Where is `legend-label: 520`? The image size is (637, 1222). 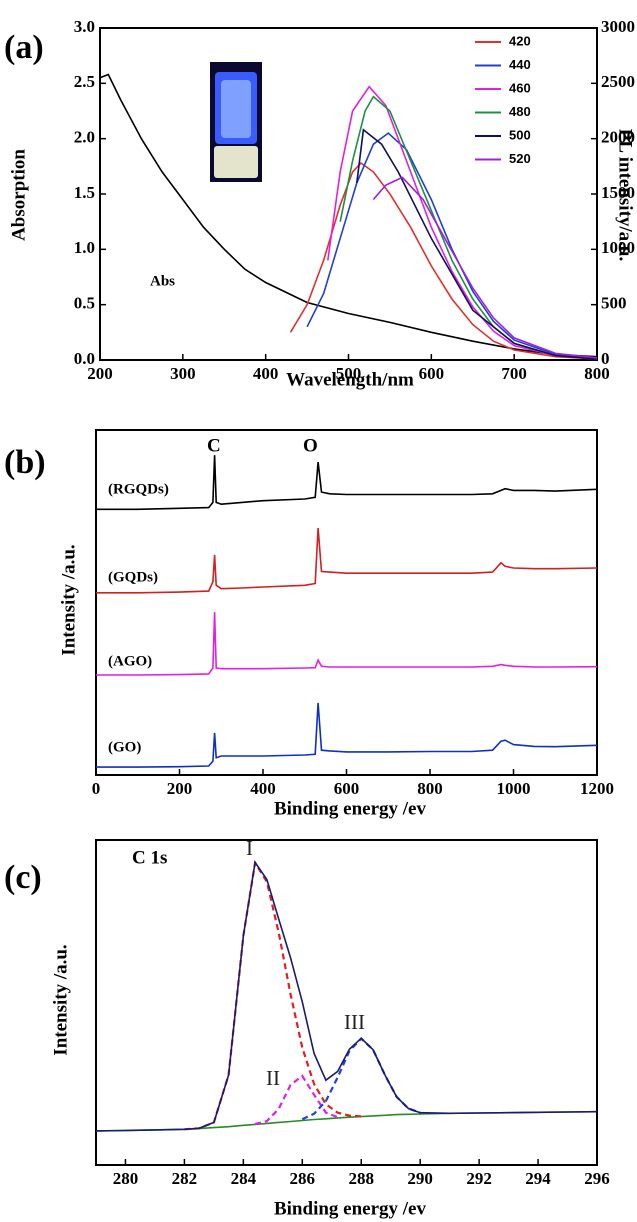 legend-label: 520 is located at coordinates (520, 158).